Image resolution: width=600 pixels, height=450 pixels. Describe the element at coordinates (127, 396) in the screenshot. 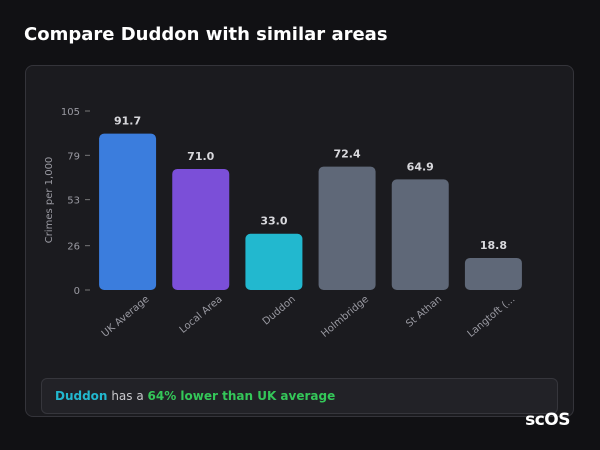

I see `summary-text: has a` at that location.